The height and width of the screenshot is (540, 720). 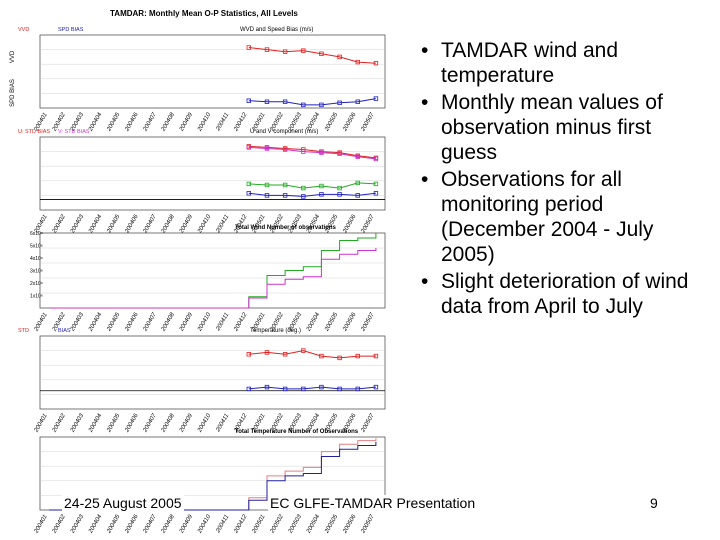 What do you see at coordinates (74, 132) in the screenshot?
I see `legend-entry: V: STD BIAS` at bounding box center [74, 132].